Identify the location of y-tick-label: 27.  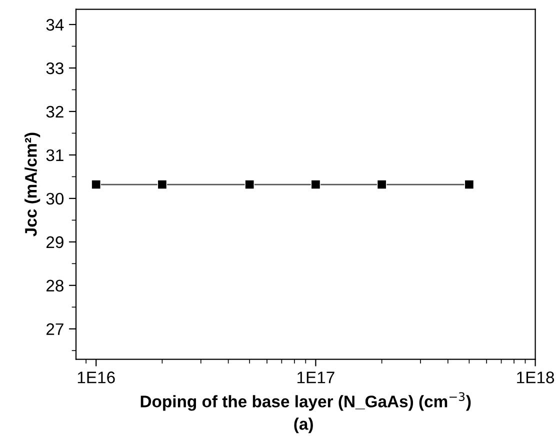
(55, 329).